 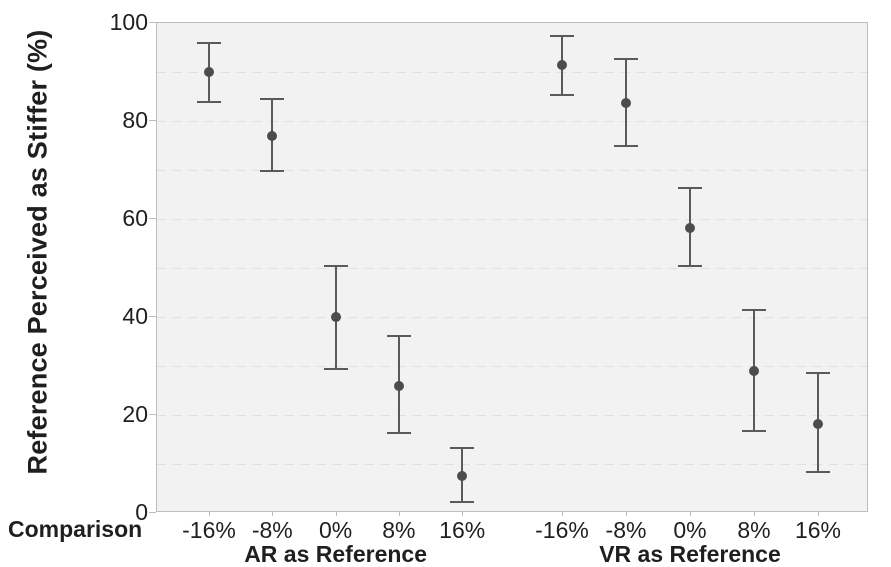 I want to click on y-axis-title: Reference Perceived as Stiffer (%), so click(x=37, y=252).